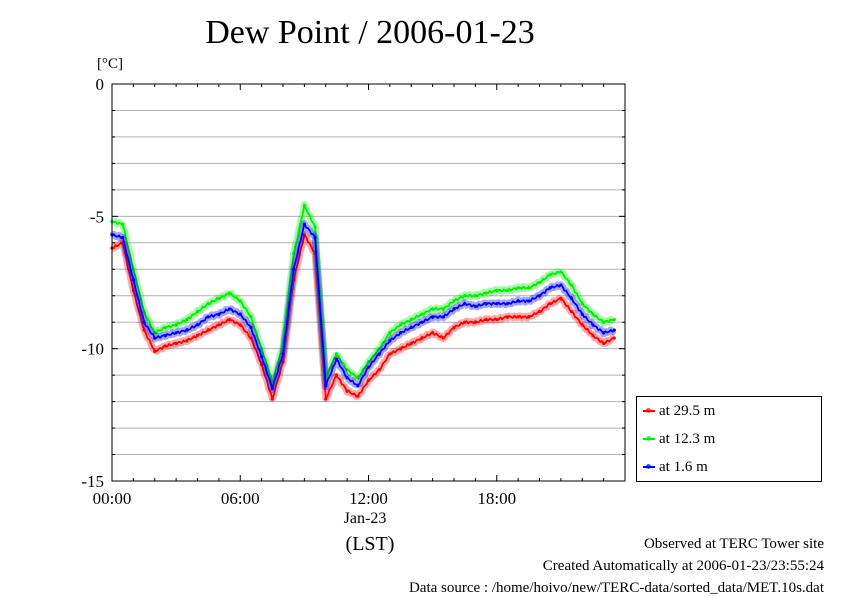  I want to click on legend: at 29.5 m at 12.3 m at 1.6 m, so click(729, 439).